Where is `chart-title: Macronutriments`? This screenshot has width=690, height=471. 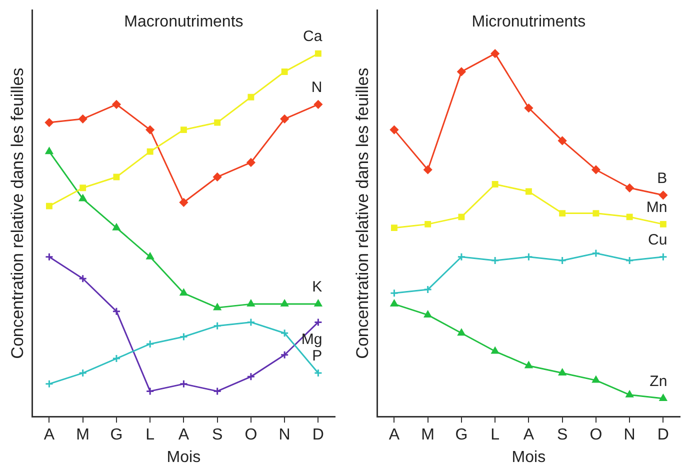 chart-title: Macronutriments is located at coordinates (184, 21).